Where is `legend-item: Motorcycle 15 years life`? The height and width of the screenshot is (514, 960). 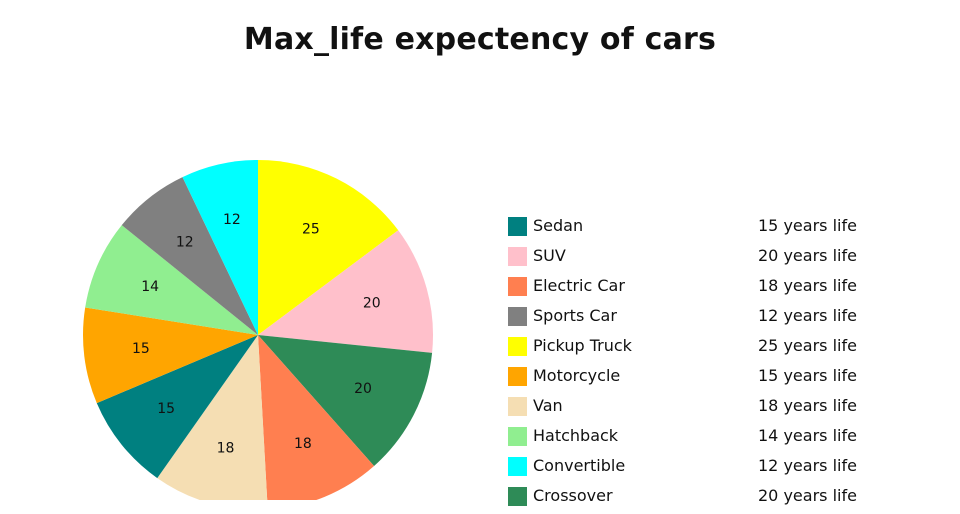 legend-item: Motorcycle 15 years life is located at coordinates (718, 379).